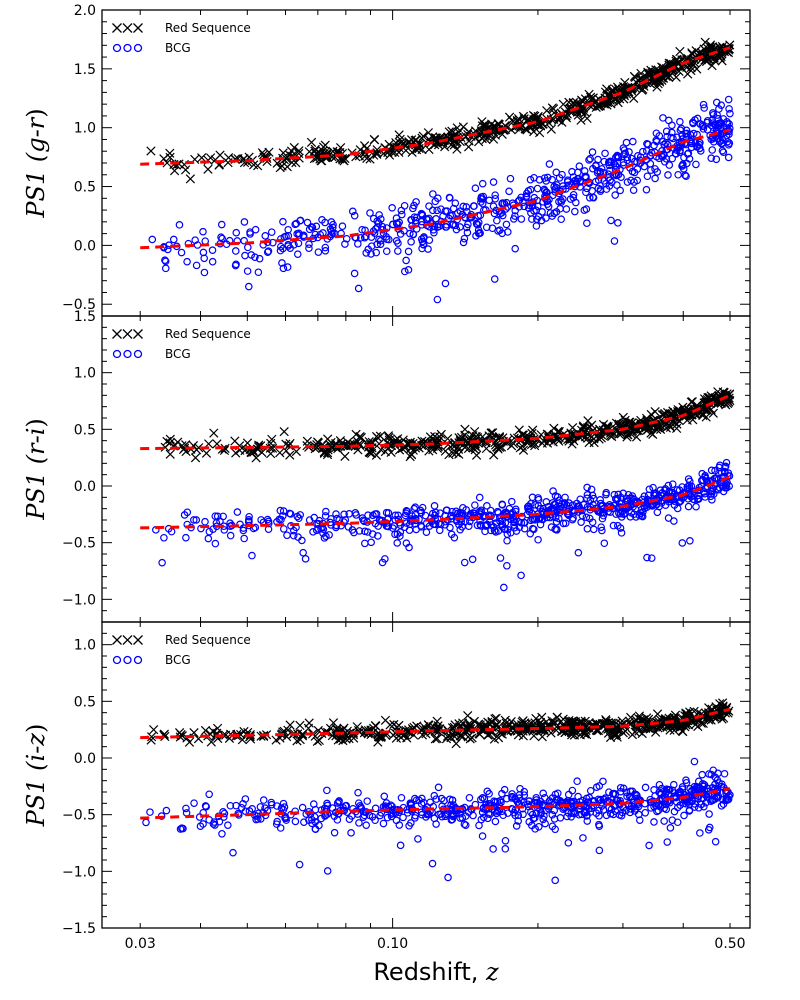  I want to click on legend-label-red-sequence: Red Sequence, so click(208, 640).